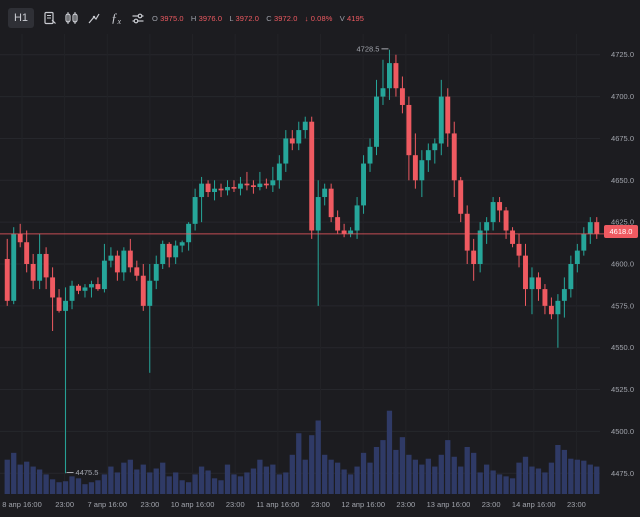  I want to click on timeframe-button: H1, so click(21, 18).